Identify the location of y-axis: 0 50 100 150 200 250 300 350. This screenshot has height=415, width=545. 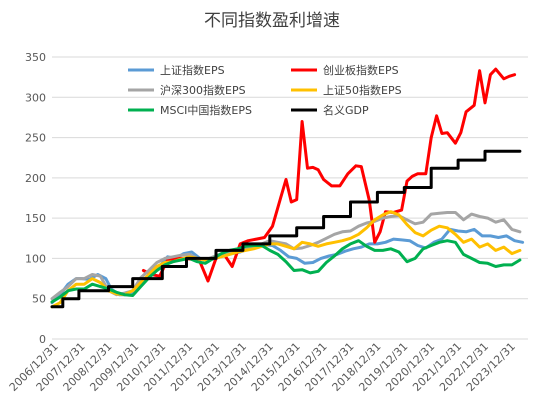
(35, 198).